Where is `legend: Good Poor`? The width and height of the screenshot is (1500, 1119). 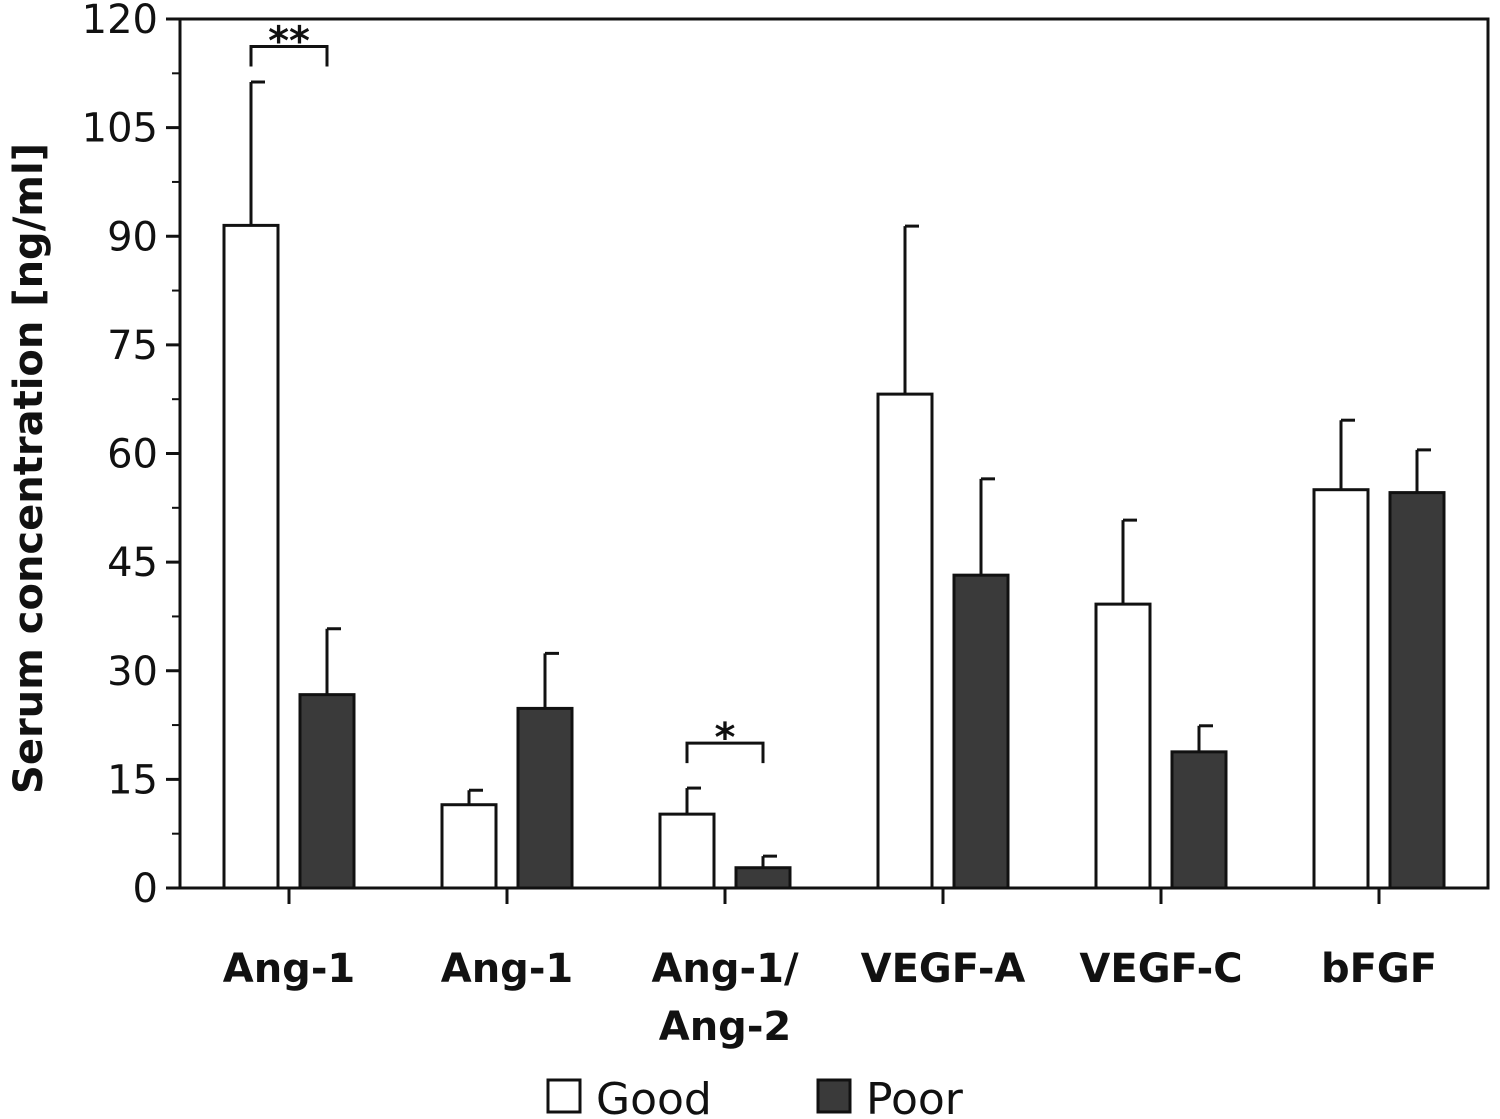 legend: Good Poor is located at coordinates (755, 1096).